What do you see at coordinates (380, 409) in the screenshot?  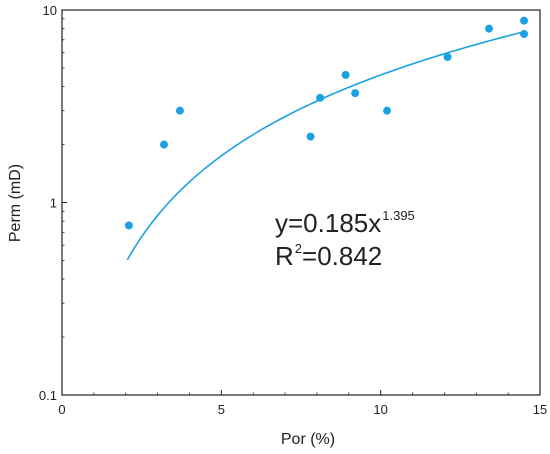 I see `x-tick-label: 10` at bounding box center [380, 409].